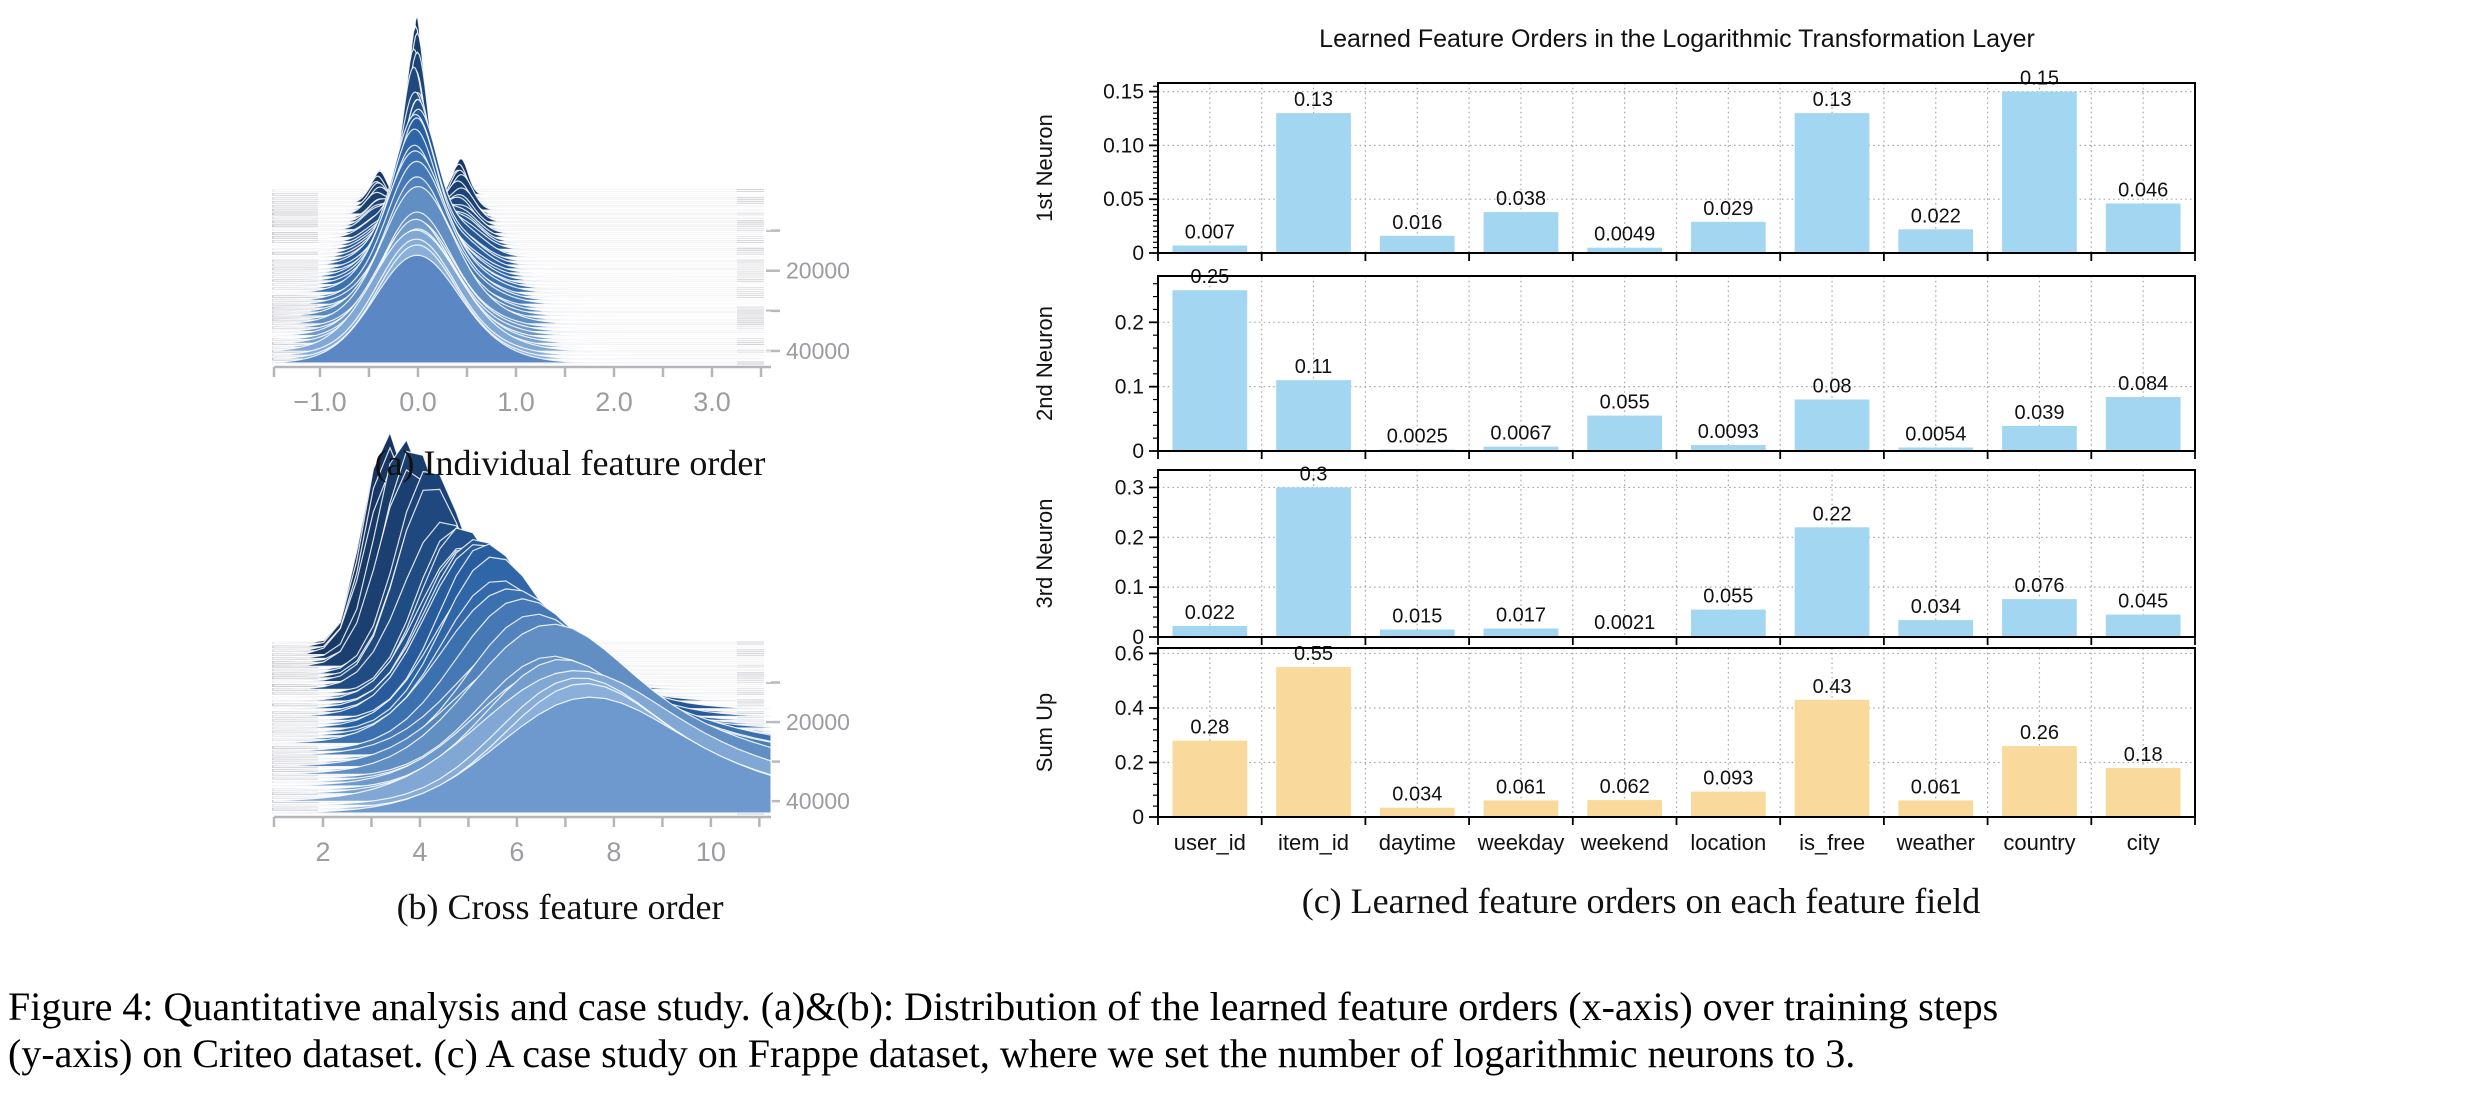  What do you see at coordinates (319, 402) in the screenshot?
I see `x-axis-label: −1.0` at bounding box center [319, 402].